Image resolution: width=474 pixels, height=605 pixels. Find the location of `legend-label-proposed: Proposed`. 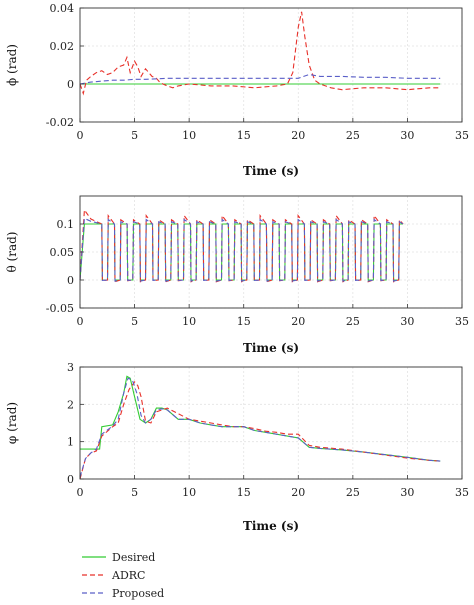

legend-label-proposed: Proposed is located at coordinates (138, 593).